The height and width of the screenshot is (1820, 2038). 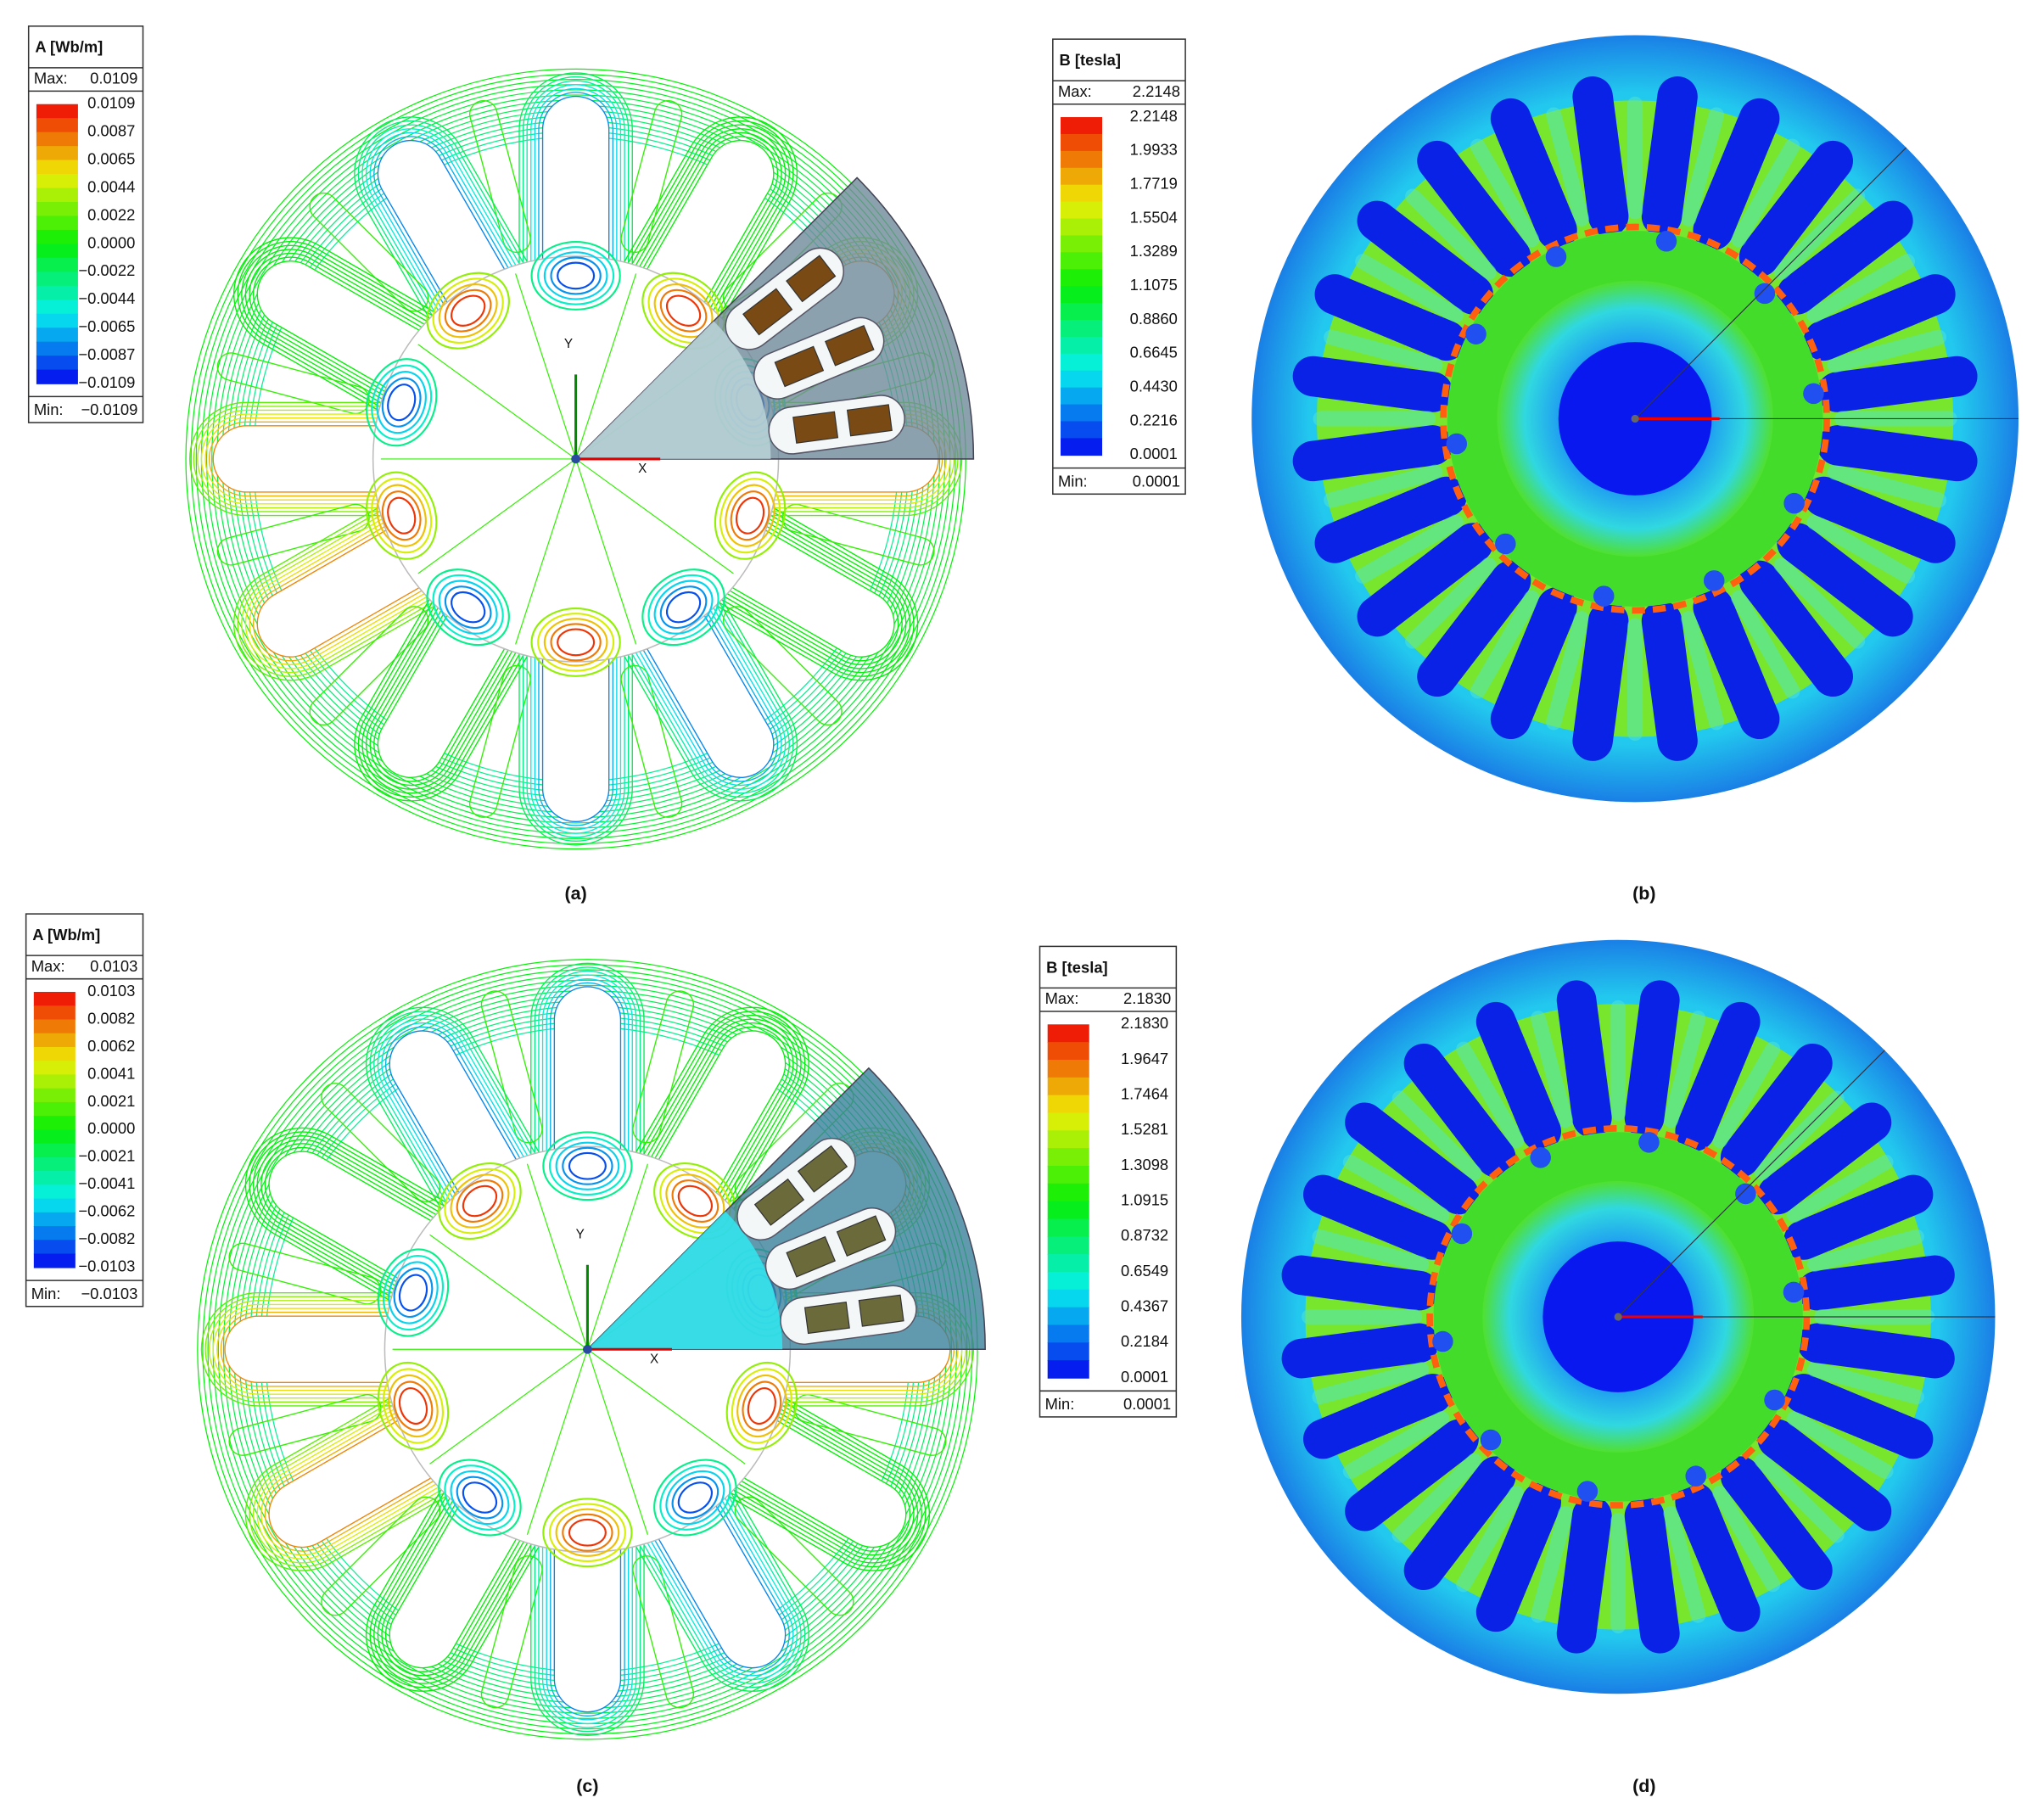 What do you see at coordinates (109, 409) in the screenshot?
I see `legend-min-value: −0.0109` at bounding box center [109, 409].